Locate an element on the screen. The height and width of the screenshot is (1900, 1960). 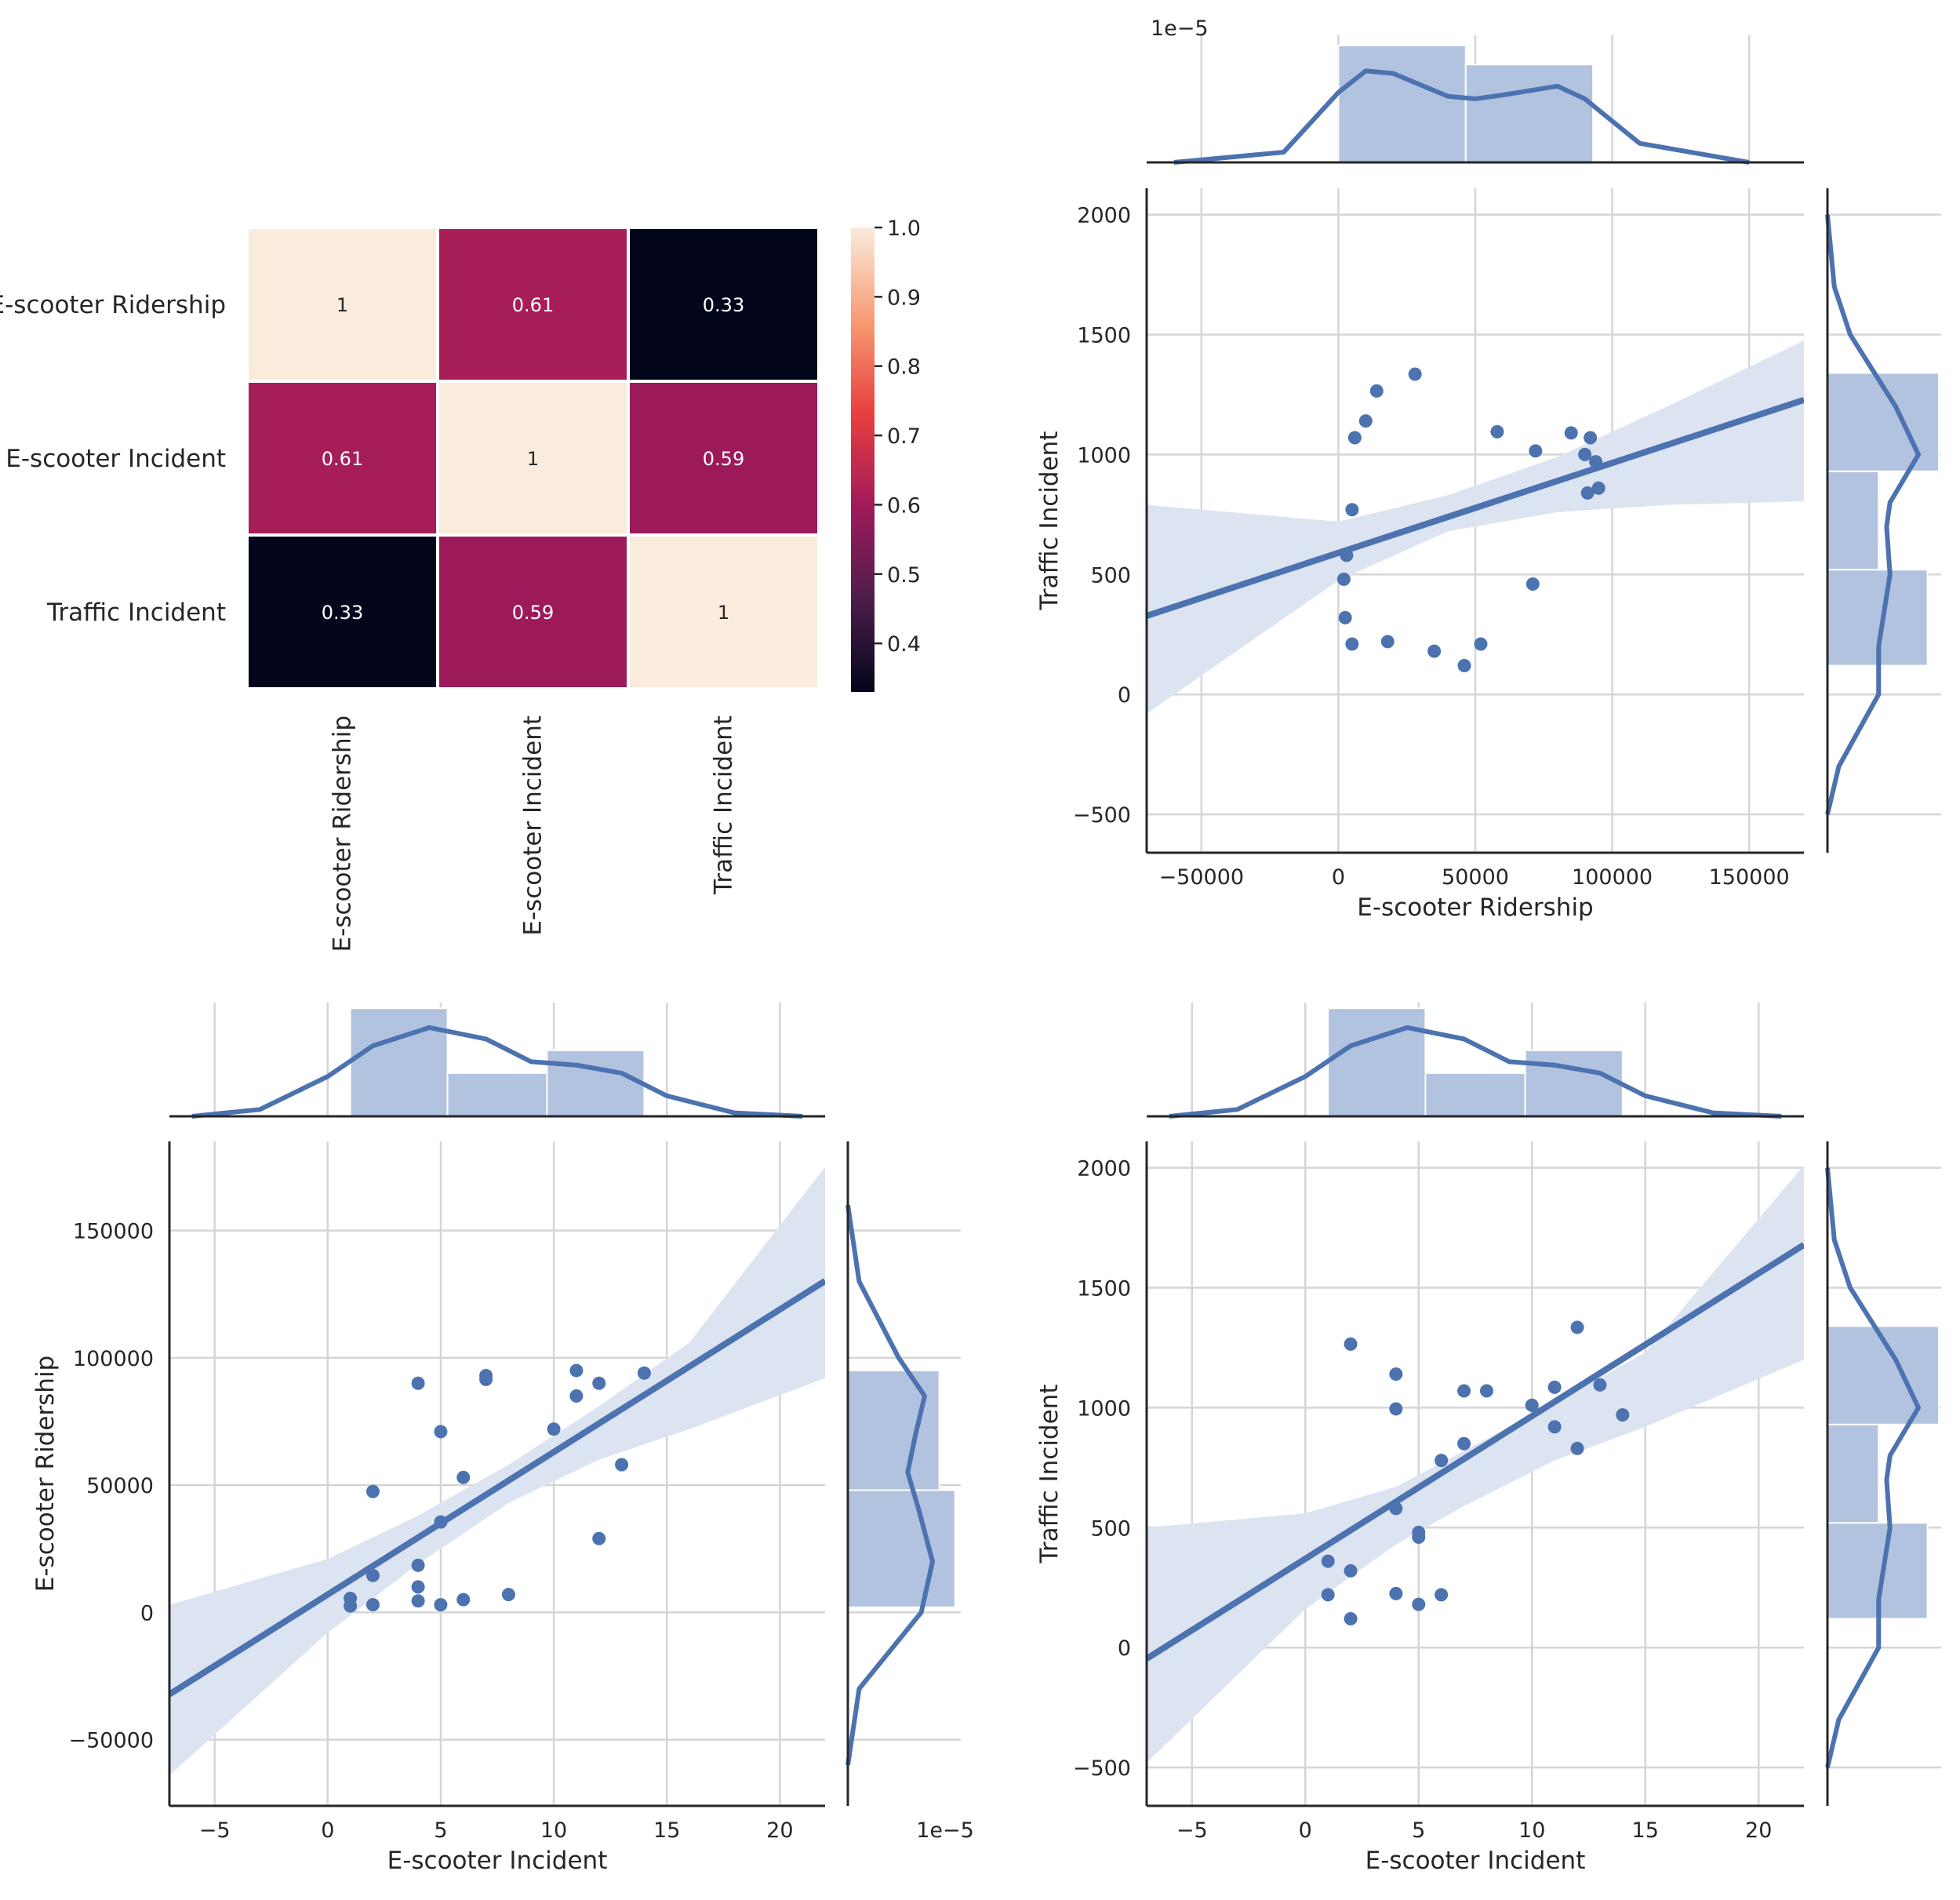
x-tick-label: 150000 is located at coordinates (1749, 877).